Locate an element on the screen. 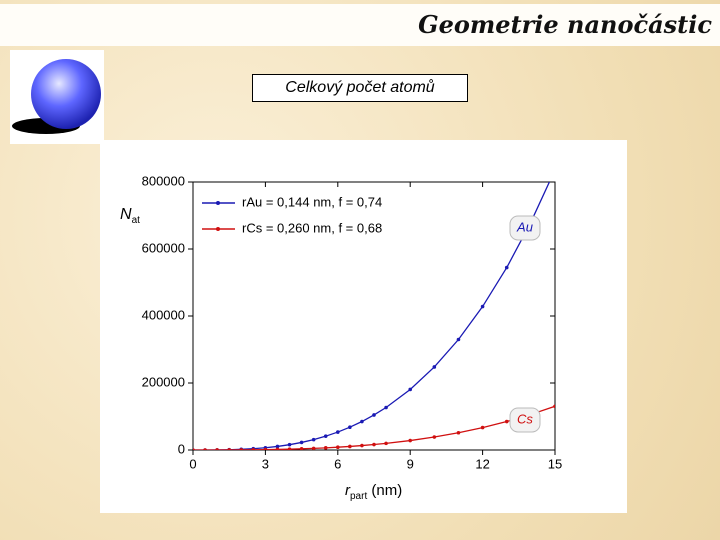 This screenshot has width=720, height=540. annotation: Cs is located at coordinates (525, 418).